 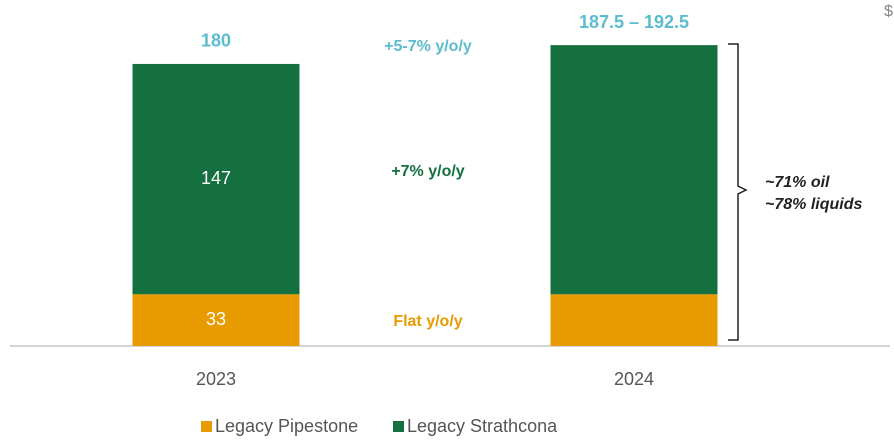 What do you see at coordinates (427, 171) in the screenshot?
I see `annotation: +7% y/o/y` at bounding box center [427, 171].